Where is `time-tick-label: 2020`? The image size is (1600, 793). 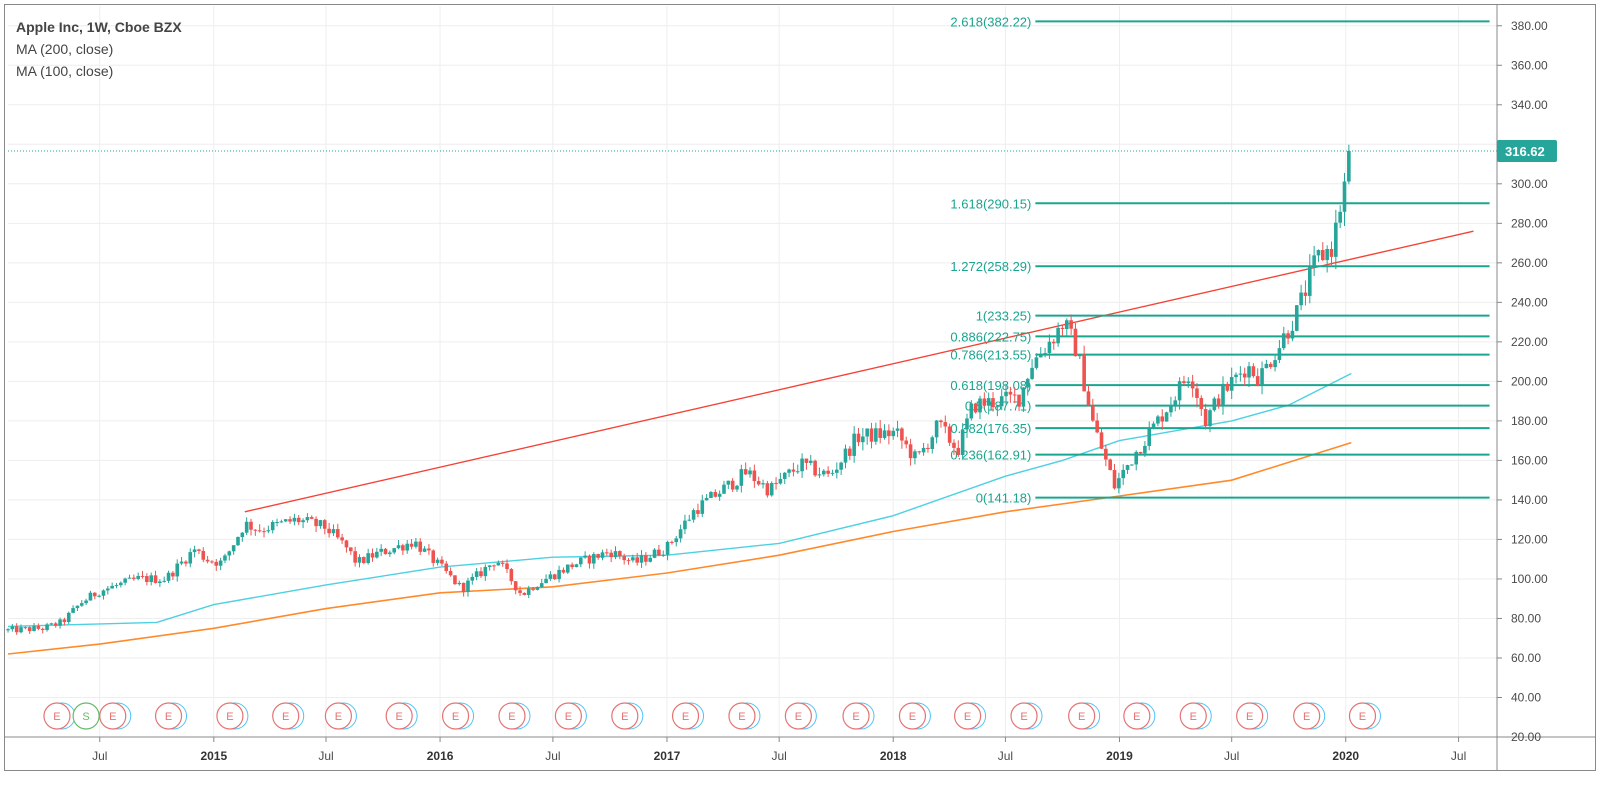
time-tick-label: 2020 is located at coordinates (1345, 756).